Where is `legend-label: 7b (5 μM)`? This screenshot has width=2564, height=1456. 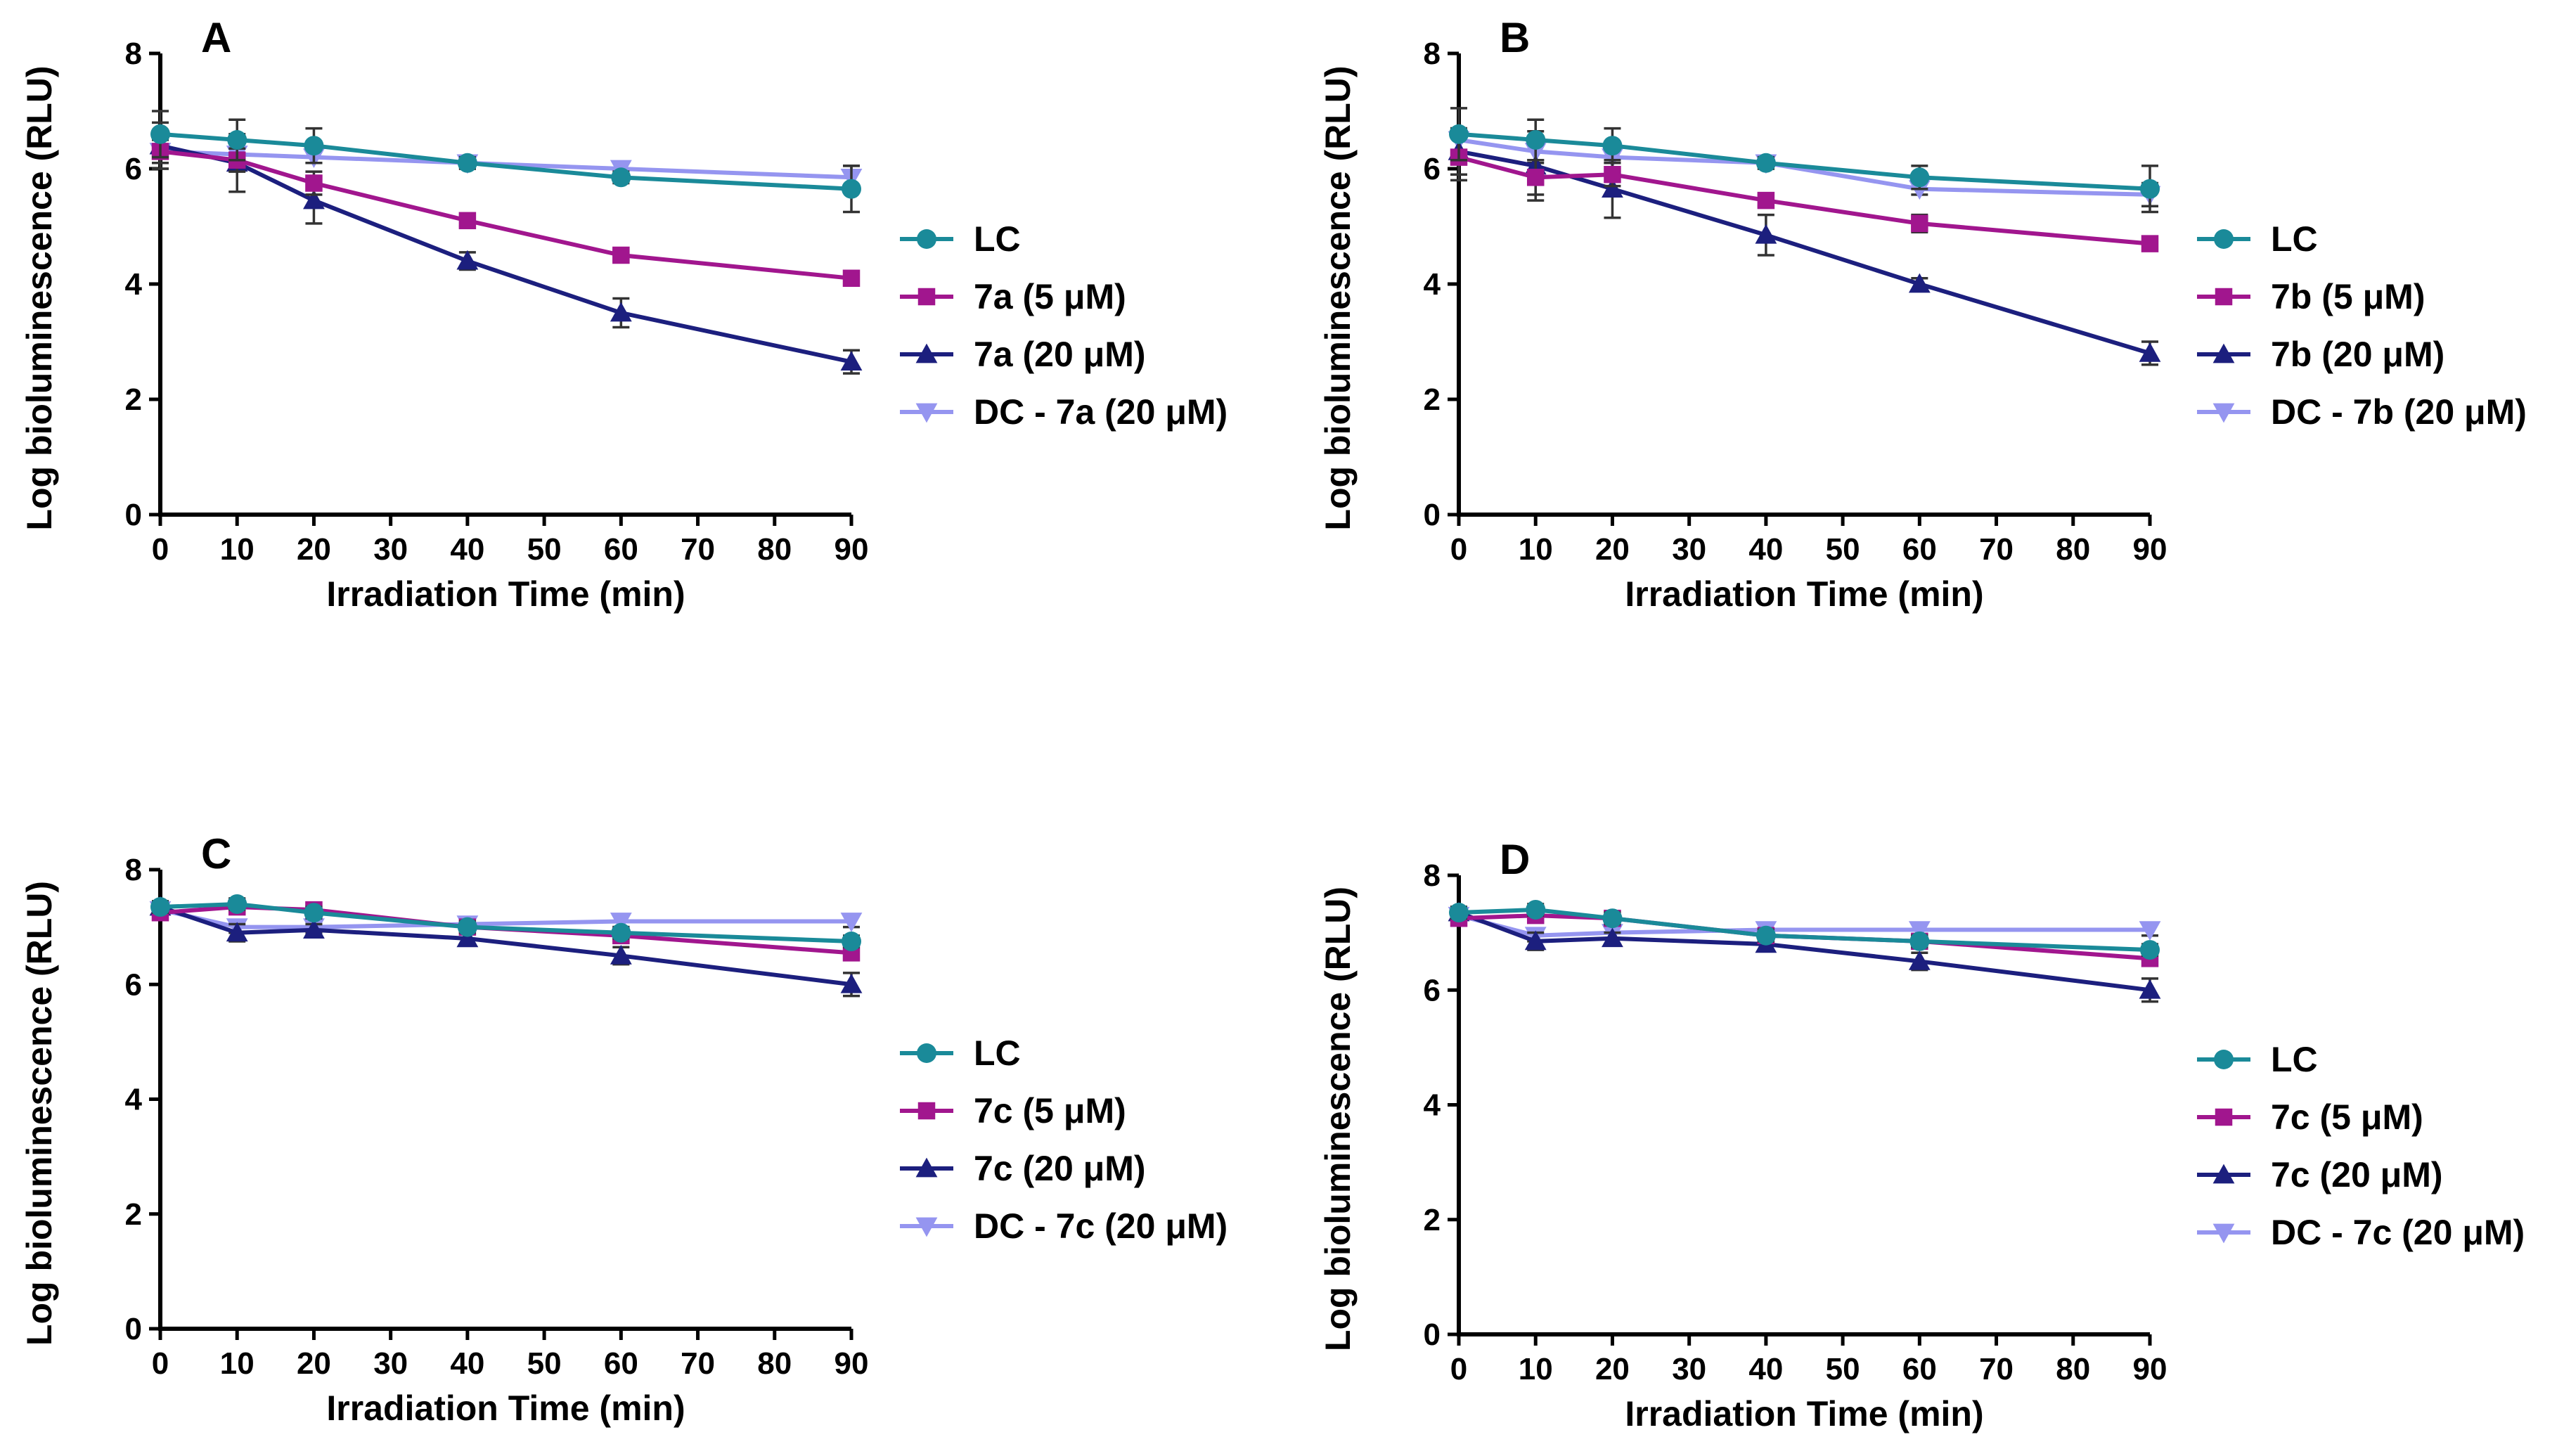 legend-label: 7b (5 μM) is located at coordinates (2348, 296).